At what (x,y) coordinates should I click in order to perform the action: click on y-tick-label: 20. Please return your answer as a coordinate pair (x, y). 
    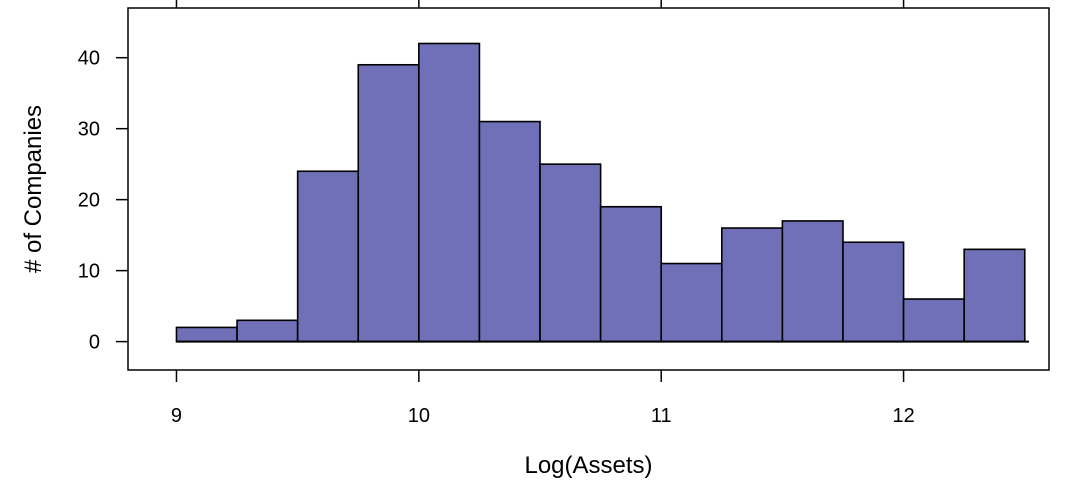
    Looking at the image, I should click on (89, 201).